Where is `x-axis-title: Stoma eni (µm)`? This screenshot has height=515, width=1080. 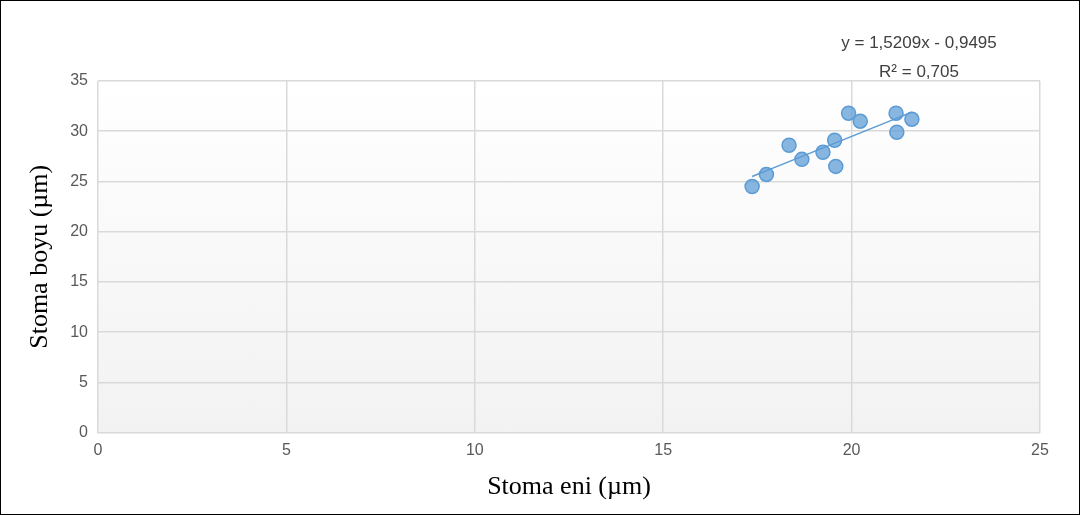 x-axis-title: Stoma eni (µm) is located at coordinates (569, 486).